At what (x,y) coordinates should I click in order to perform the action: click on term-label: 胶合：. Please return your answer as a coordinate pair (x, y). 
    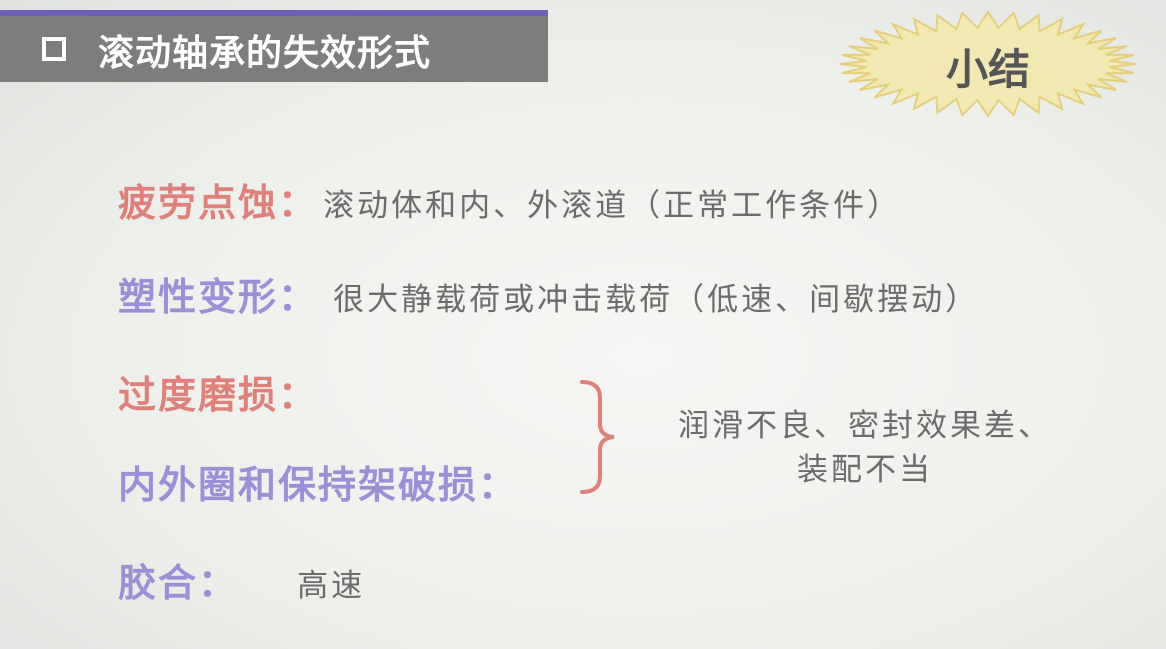
    Looking at the image, I should click on (178, 583).